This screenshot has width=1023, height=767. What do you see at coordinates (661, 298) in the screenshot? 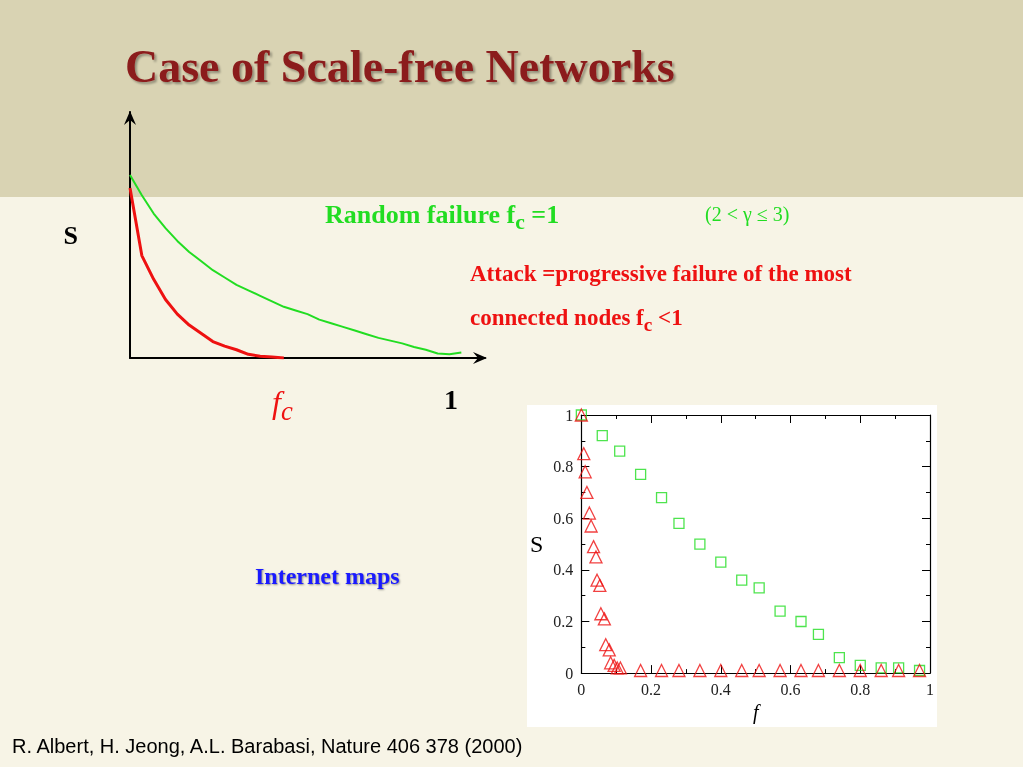
I see `annotation: Attack =progressive failure of the most connected nodes f$_{c}$ <1` at bounding box center [661, 298].